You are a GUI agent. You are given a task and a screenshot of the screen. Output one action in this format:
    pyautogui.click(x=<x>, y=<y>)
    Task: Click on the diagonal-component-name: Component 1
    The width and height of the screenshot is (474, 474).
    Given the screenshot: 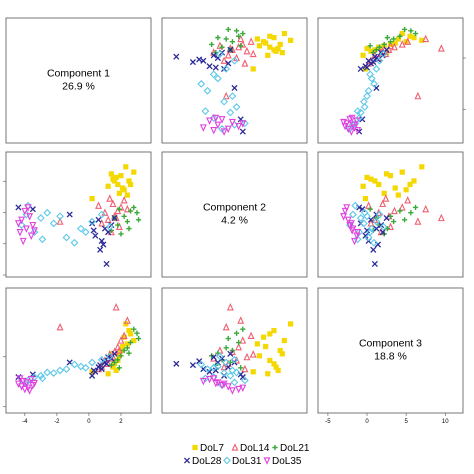 What is the action you would take?
    pyautogui.click(x=78, y=74)
    